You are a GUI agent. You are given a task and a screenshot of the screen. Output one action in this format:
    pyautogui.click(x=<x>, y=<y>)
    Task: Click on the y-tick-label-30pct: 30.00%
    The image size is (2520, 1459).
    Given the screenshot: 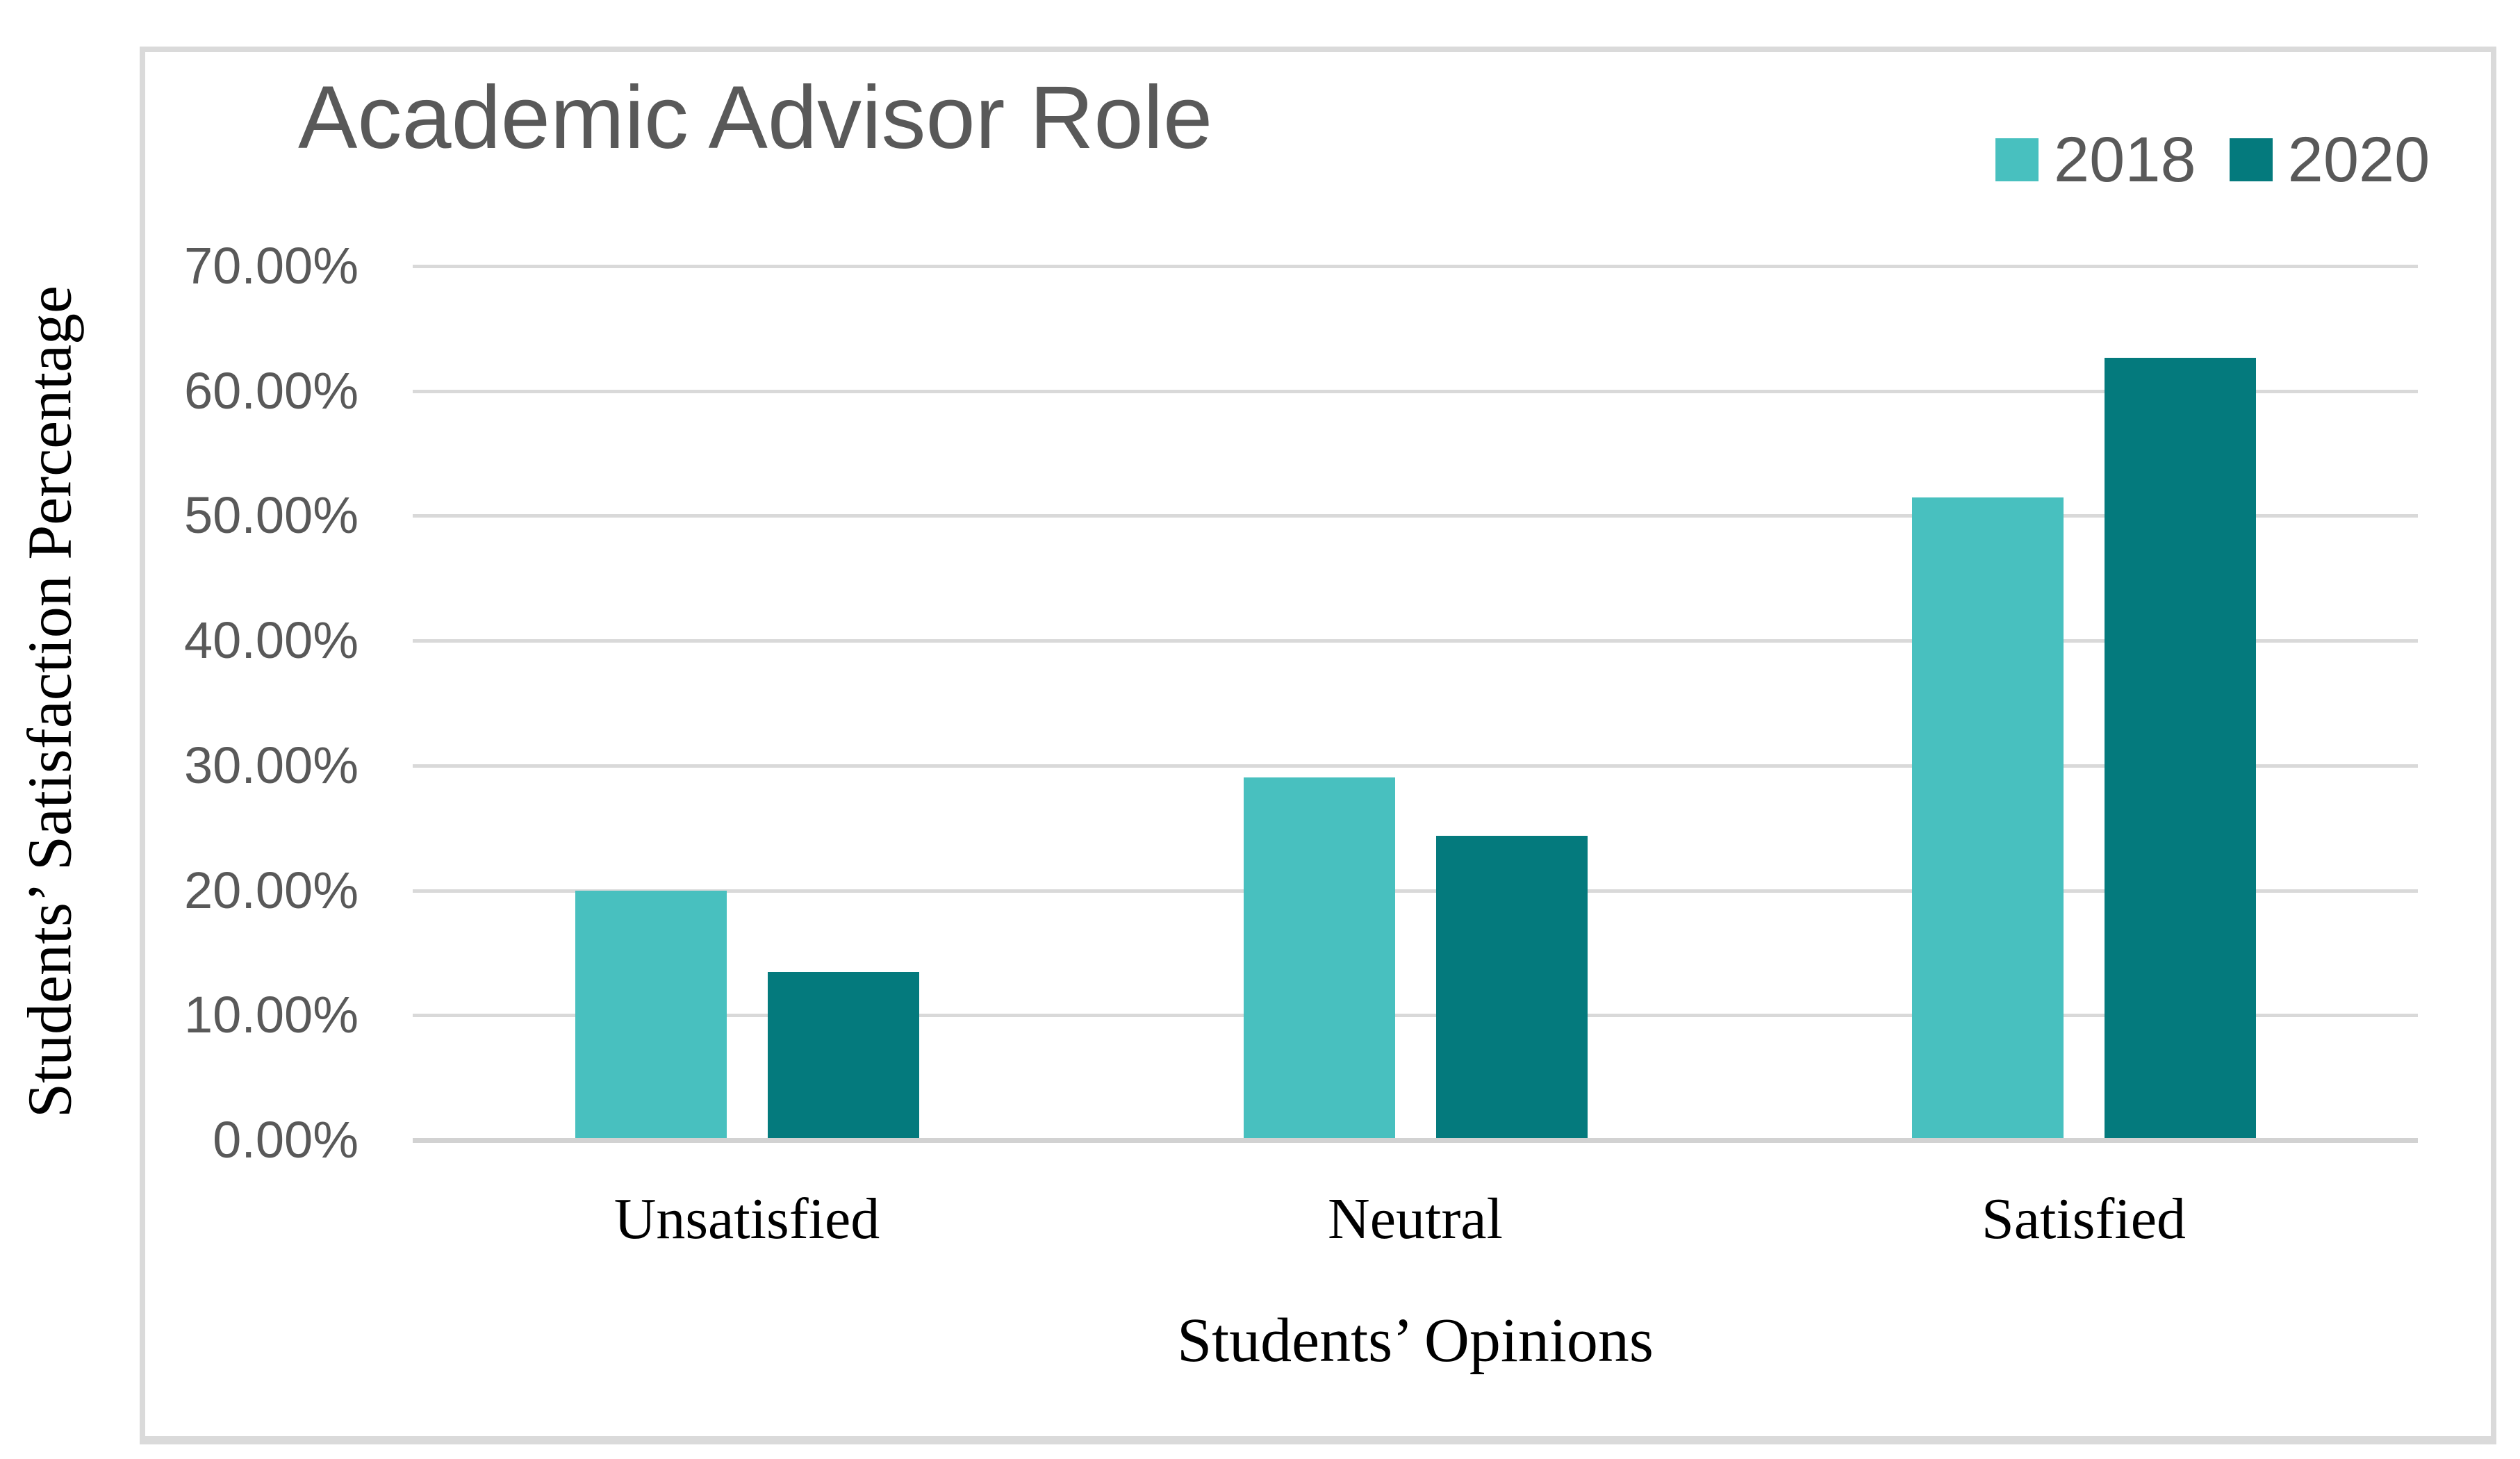 What is the action you would take?
    pyautogui.click(x=271, y=765)
    